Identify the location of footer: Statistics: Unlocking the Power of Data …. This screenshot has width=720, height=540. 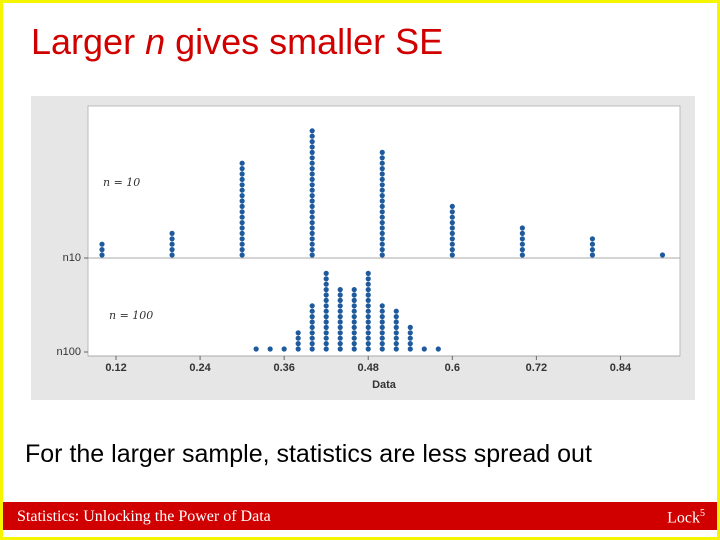
(360, 516).